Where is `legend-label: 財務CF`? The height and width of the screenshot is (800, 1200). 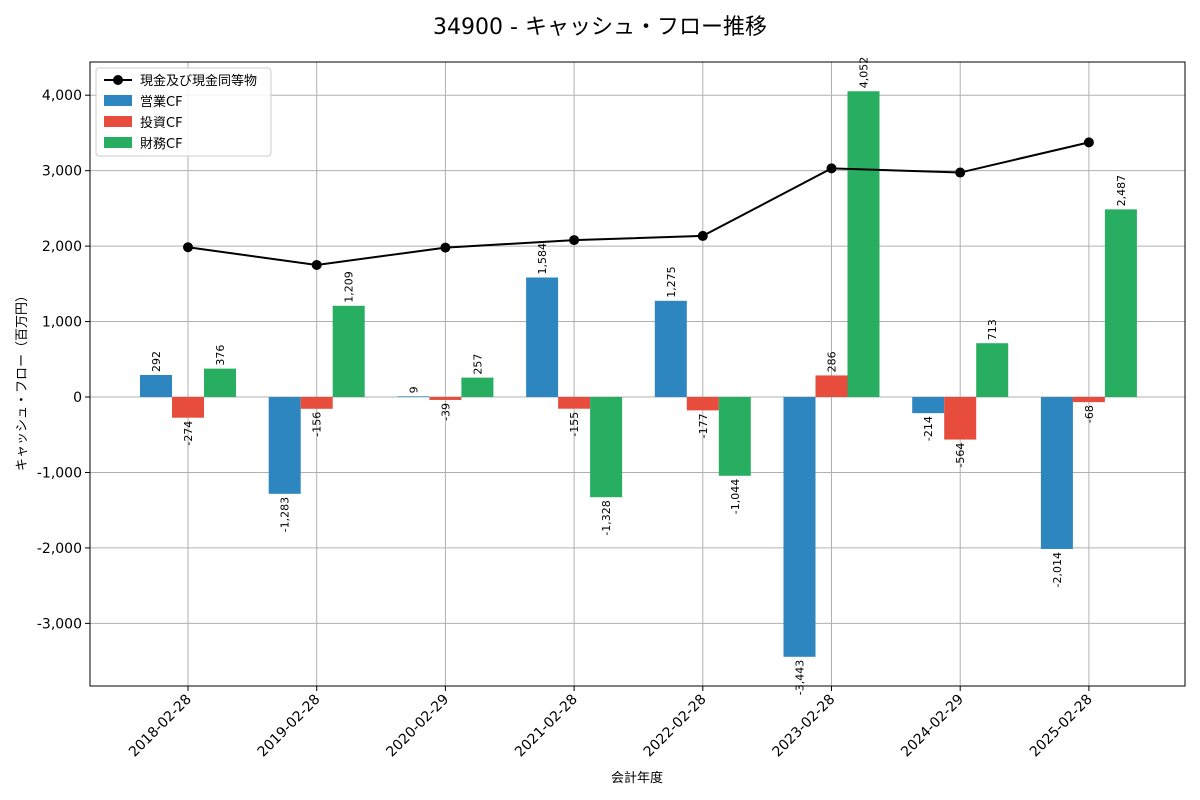
legend-label: 財務CF is located at coordinates (161, 144).